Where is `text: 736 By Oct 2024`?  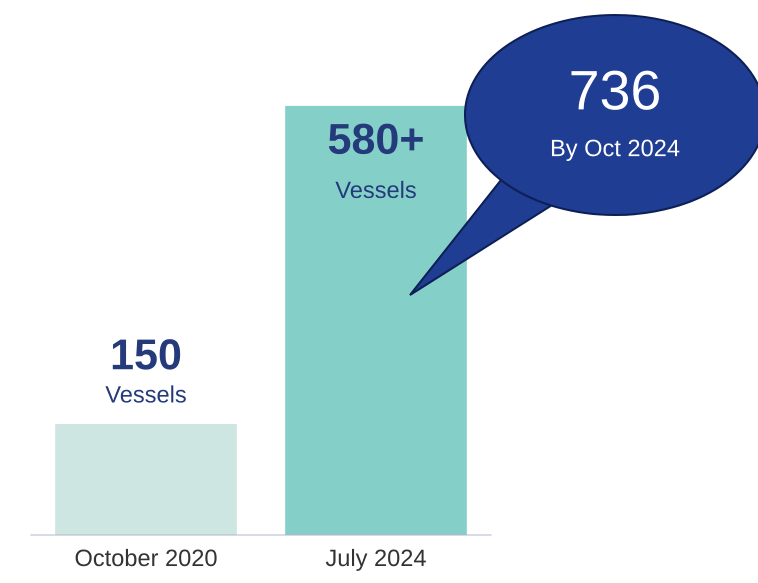
text: 736 By Oct 2024 is located at coordinates (616, 116).